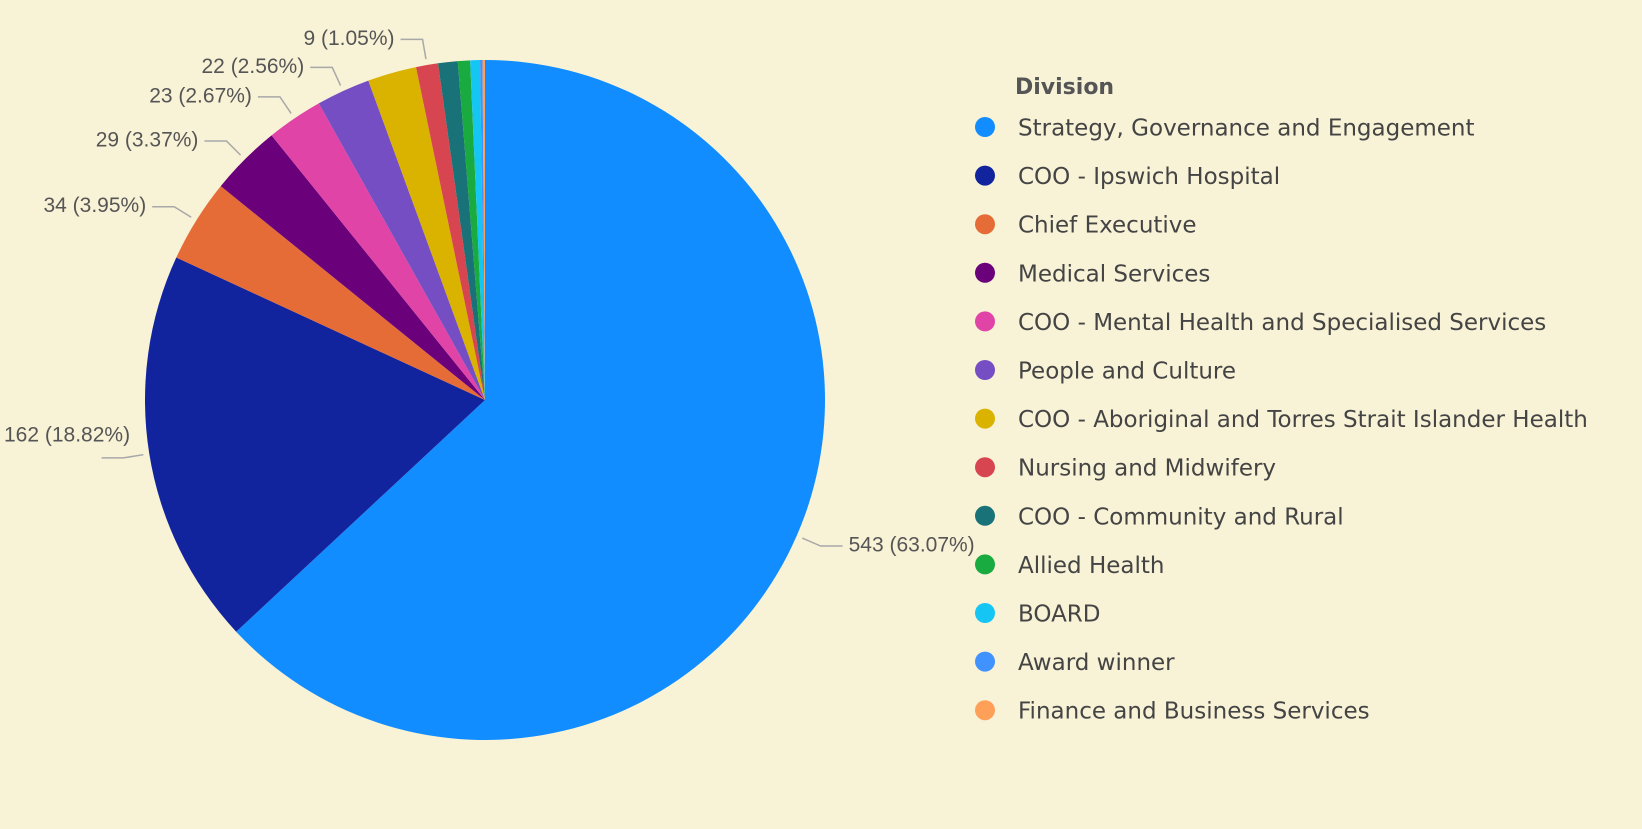 This screenshot has height=829, width=1642. Describe the element at coordinates (1181, 517) in the screenshot. I see `legend-label: COO - Community and Rural` at that location.